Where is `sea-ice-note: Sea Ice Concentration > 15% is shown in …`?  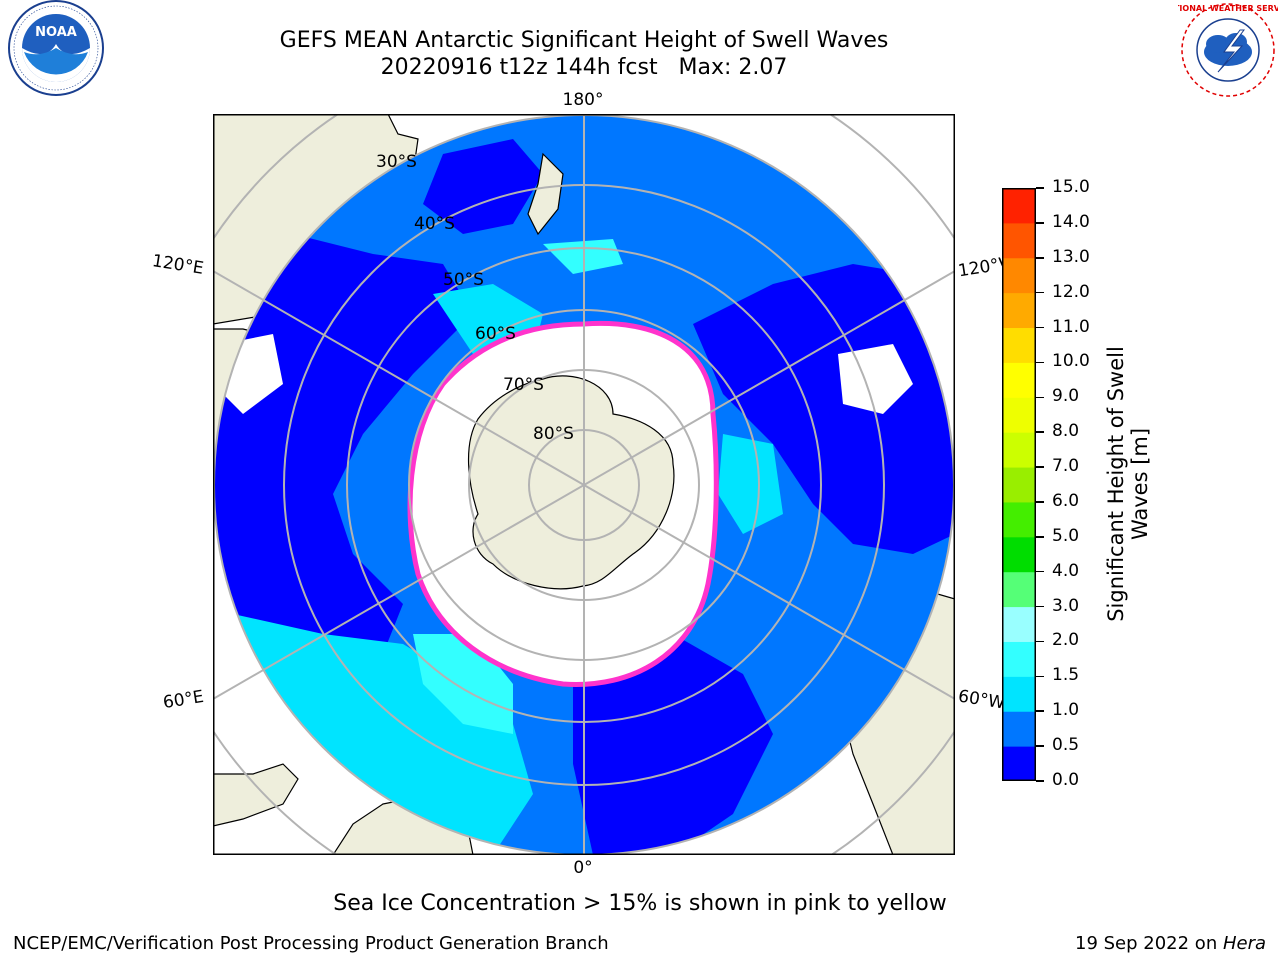 sea-ice-note: Sea Ice Concentration > 15% is shown in … is located at coordinates (640, 903).